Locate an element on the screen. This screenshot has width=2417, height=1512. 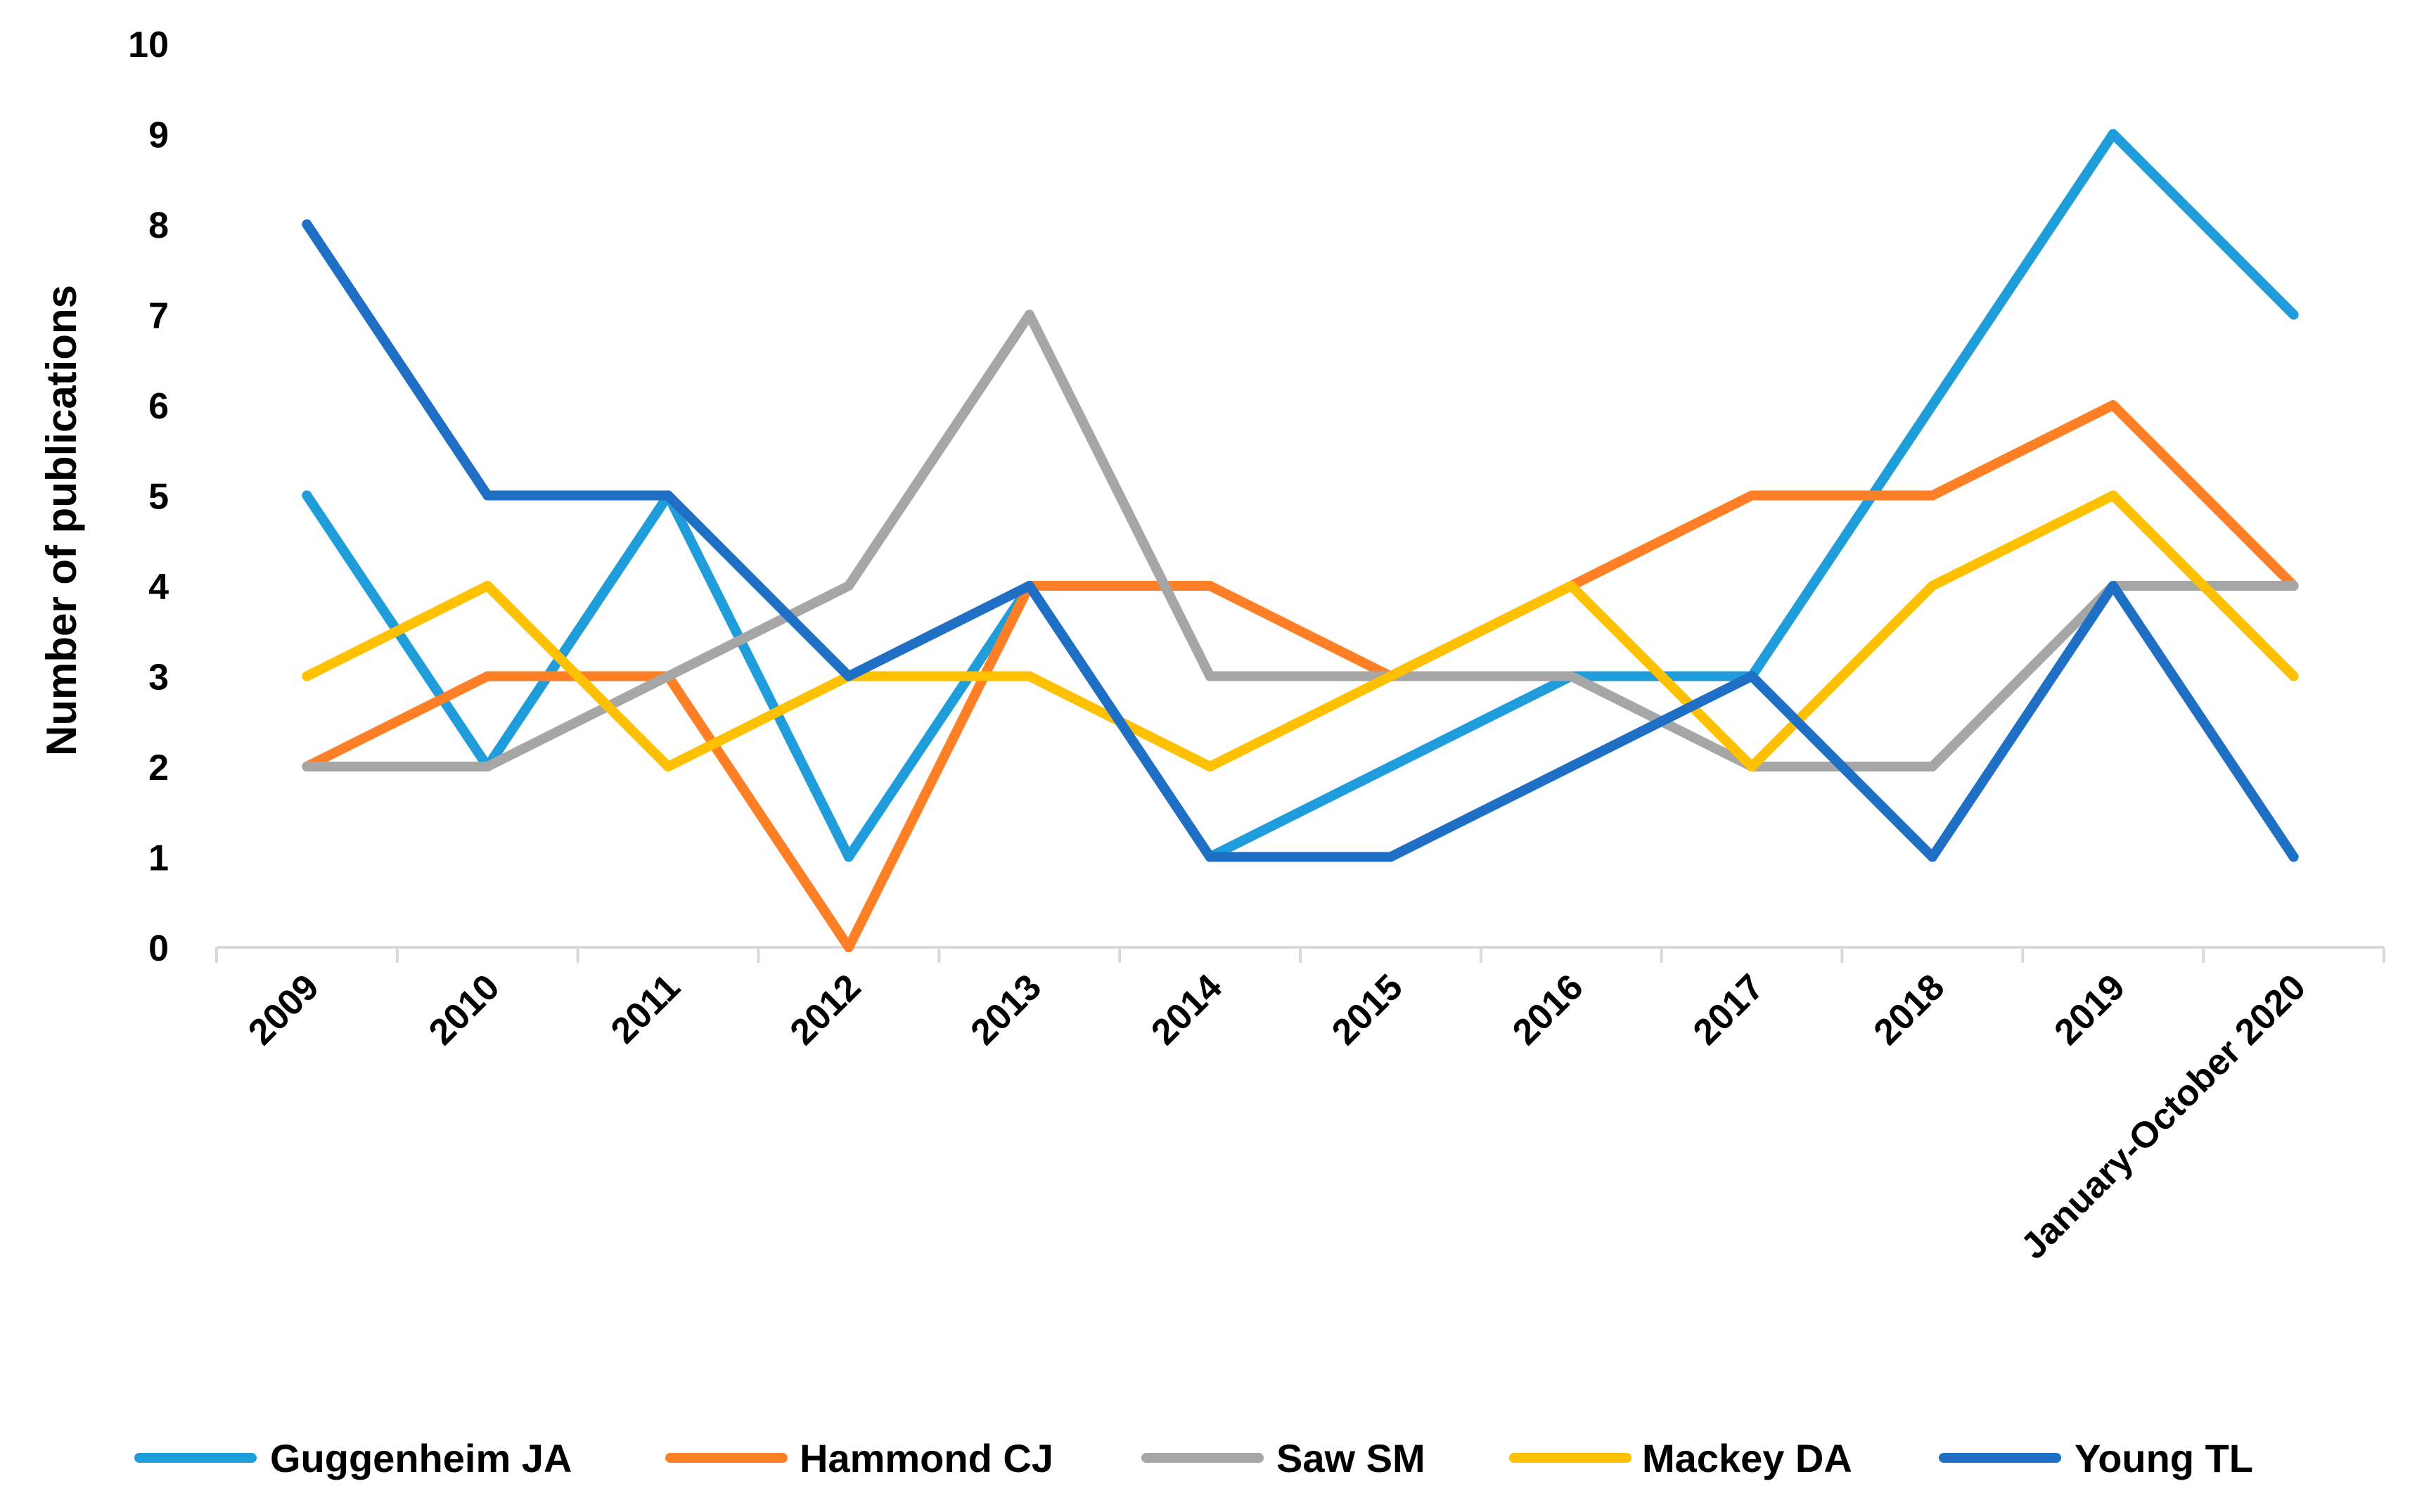
y-tick-label: 8 is located at coordinates (158, 225).